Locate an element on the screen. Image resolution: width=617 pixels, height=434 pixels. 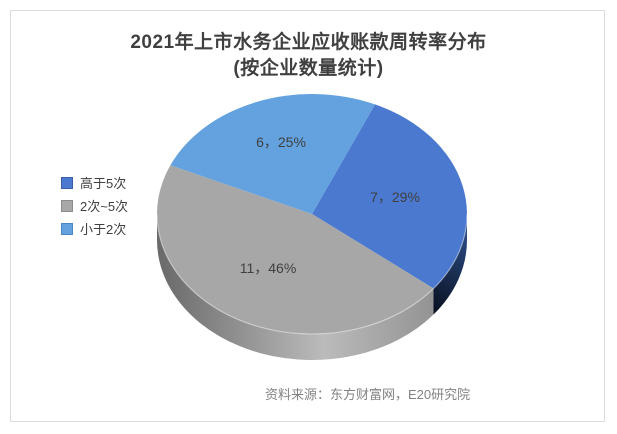
pie-data-label-above-5-times: 7，29% is located at coordinates (395, 197).